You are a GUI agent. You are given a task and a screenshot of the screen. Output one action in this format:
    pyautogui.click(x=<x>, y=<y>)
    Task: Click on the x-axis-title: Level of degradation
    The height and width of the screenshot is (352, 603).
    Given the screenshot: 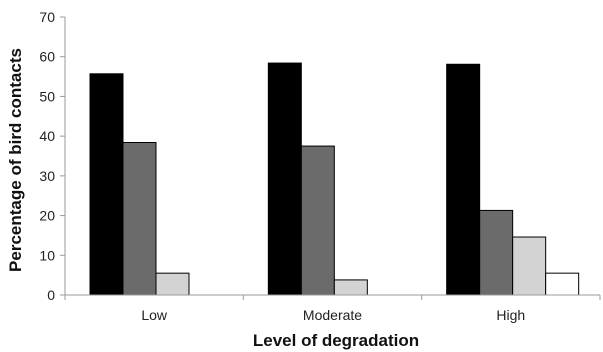 What is the action you would take?
    pyautogui.click(x=336, y=340)
    